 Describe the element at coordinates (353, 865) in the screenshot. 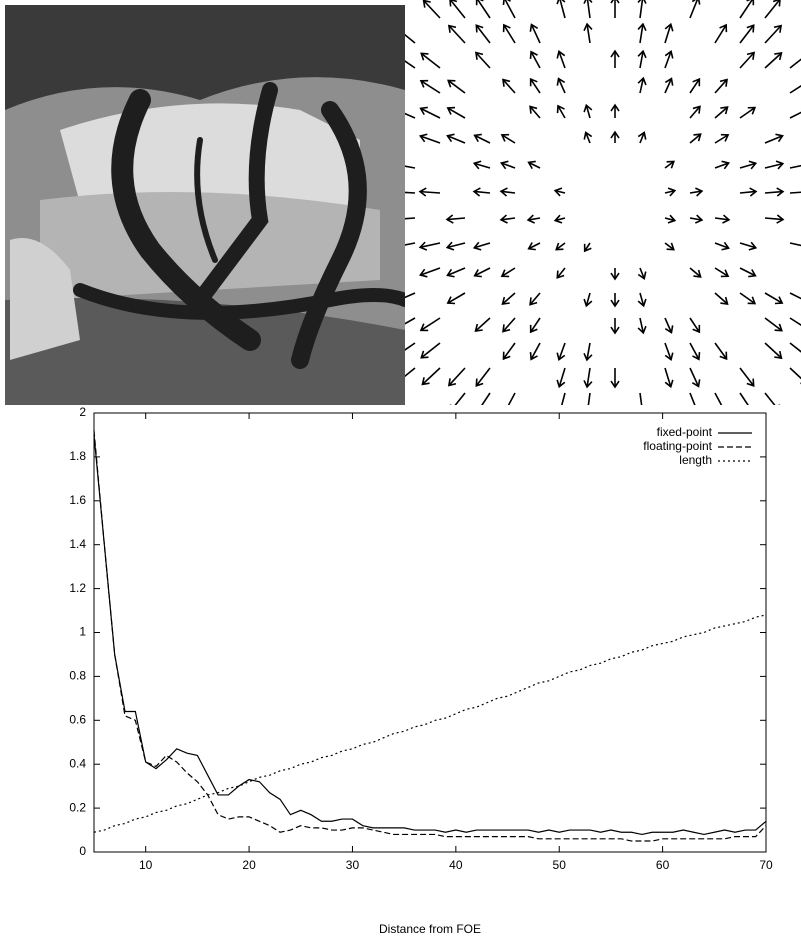

I see `x-tick-label: 30` at that location.